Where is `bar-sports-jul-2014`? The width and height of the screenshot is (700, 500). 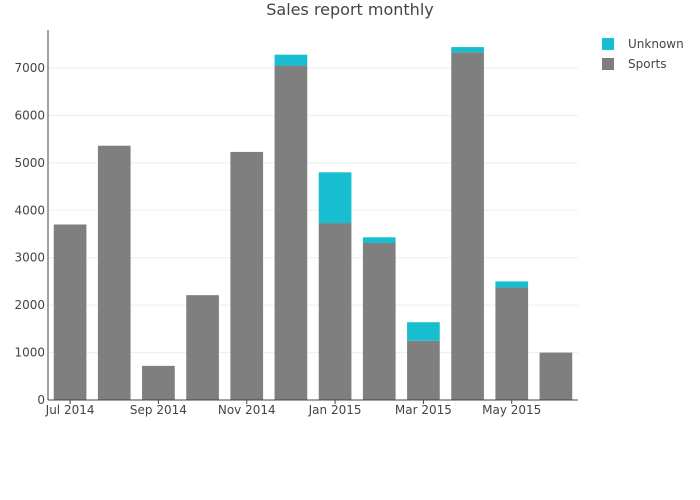 bar-sports-jul-2014 is located at coordinates (70, 312).